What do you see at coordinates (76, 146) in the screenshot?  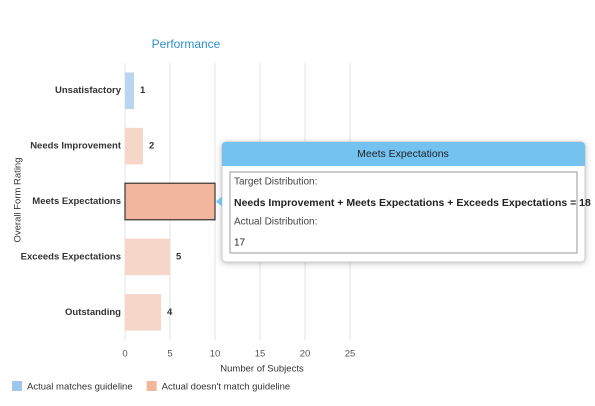 I see `y-tick-label: Needs Improvement` at bounding box center [76, 146].